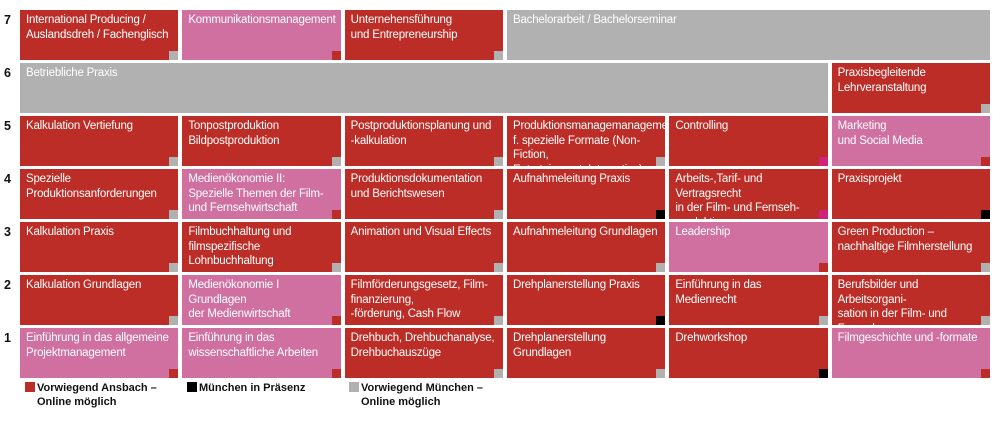  What do you see at coordinates (586, 247) in the screenshot?
I see `module-cell: Aufnahmeleitung Grundlagen` at bounding box center [586, 247].